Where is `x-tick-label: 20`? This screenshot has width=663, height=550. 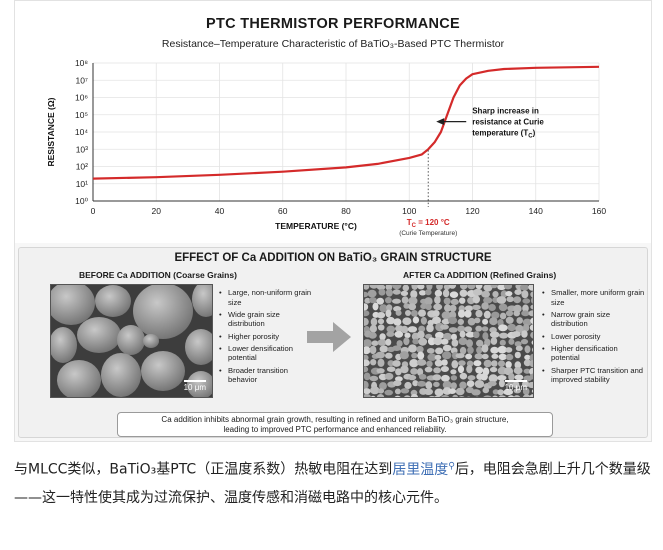 x-tick-label: 20 is located at coordinates (157, 211).